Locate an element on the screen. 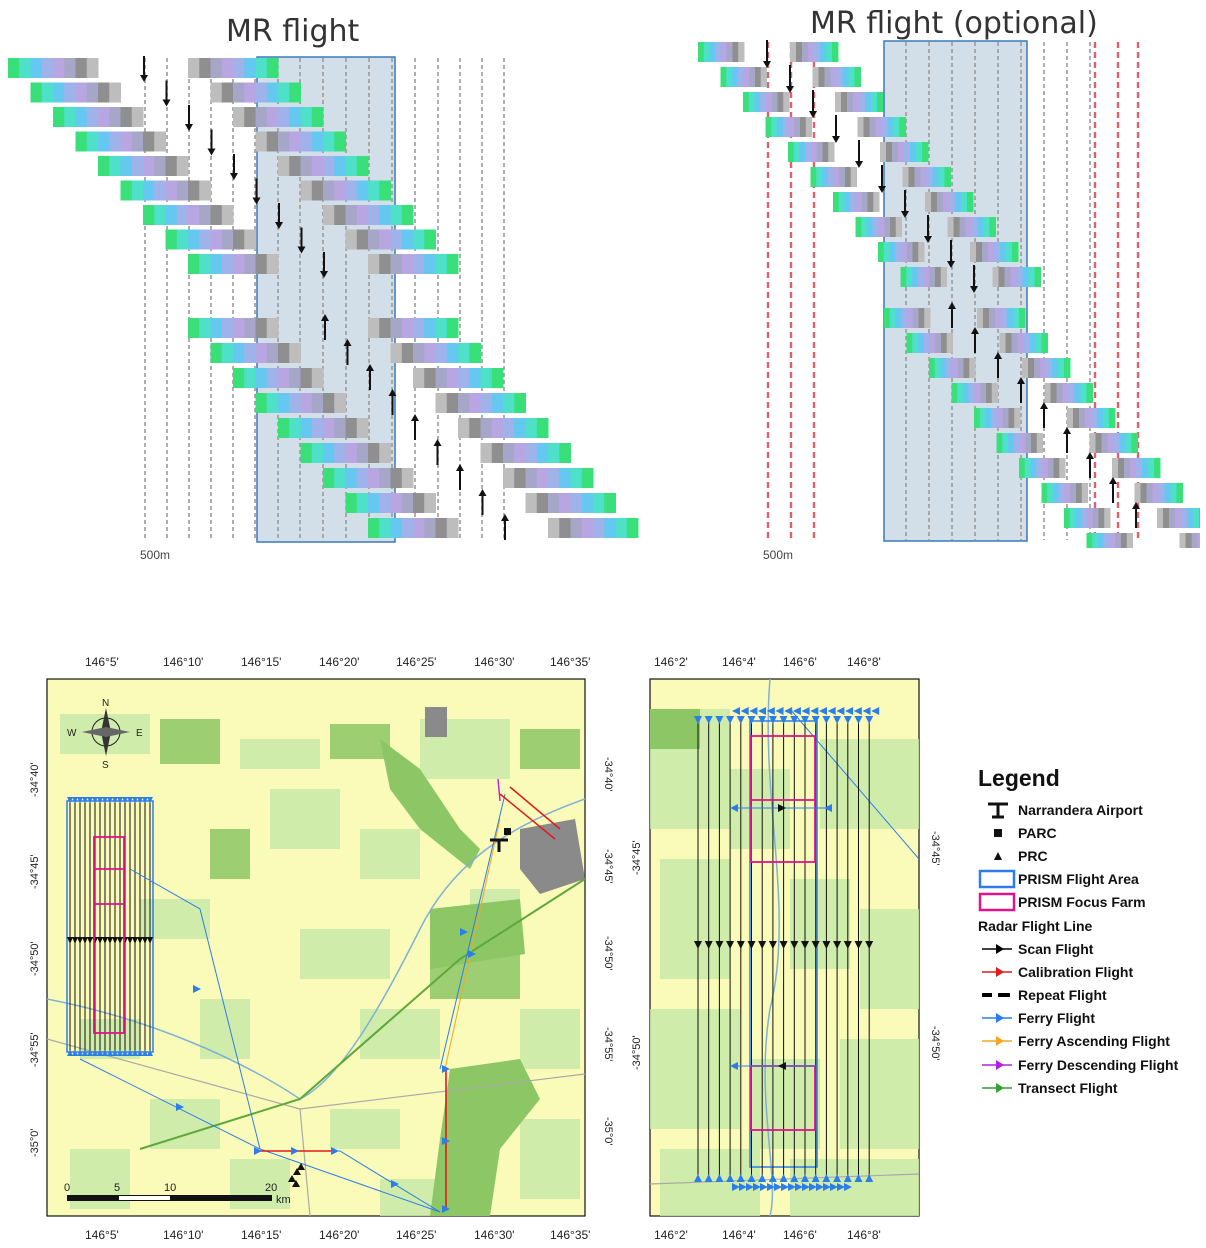 The width and height of the screenshot is (1206, 1248). top-tick-label: 146°2' is located at coordinates (671, 662).